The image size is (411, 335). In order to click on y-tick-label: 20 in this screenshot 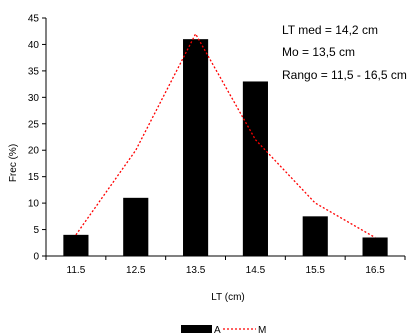, I will do `click(34, 151)`.